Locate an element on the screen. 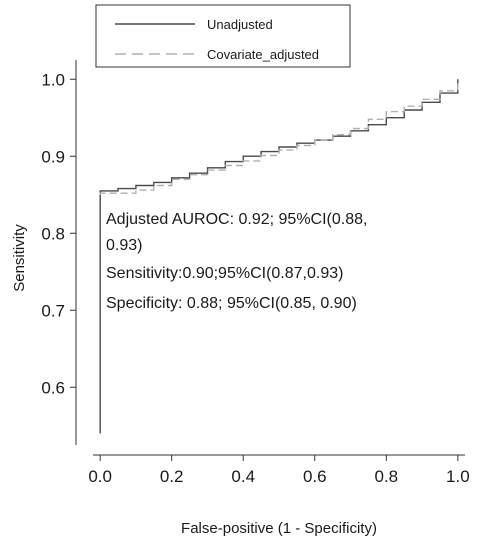 The image size is (482, 543). legend-label-covariate-adjusted: Covariate_adjusted is located at coordinates (263, 54).